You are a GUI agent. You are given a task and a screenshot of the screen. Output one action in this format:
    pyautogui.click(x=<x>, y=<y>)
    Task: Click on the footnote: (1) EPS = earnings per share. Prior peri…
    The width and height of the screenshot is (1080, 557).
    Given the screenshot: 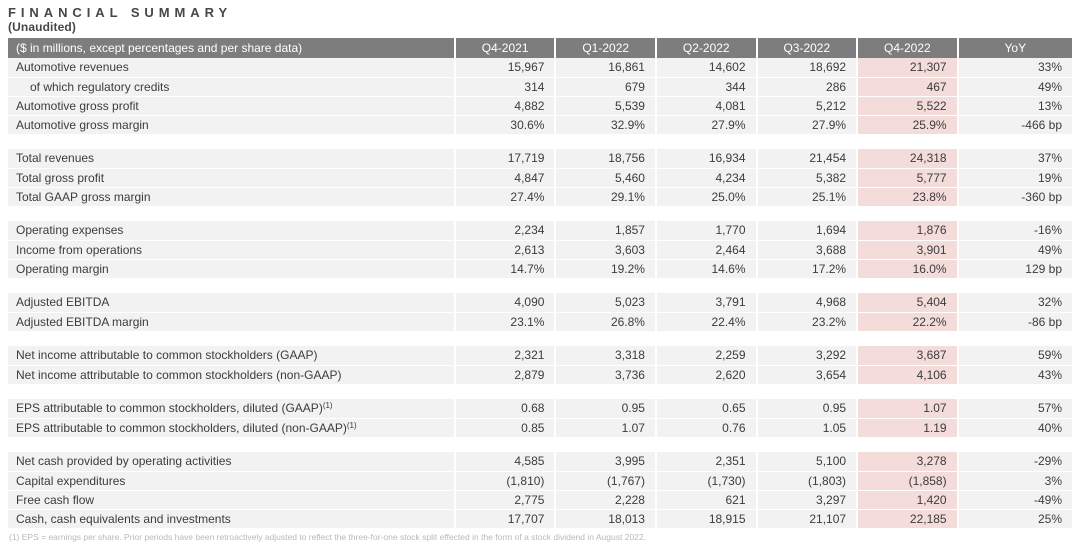 What is the action you would take?
    pyautogui.click(x=327, y=536)
    